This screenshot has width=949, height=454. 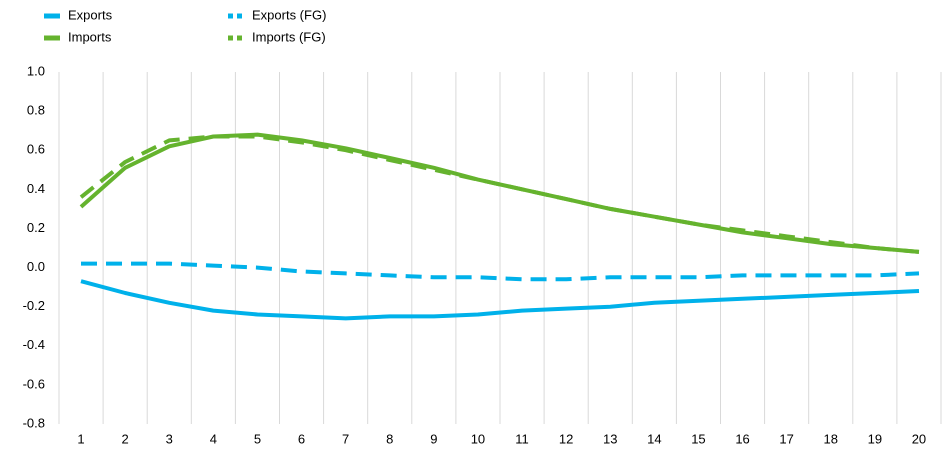 I want to click on x-tick-label: 14, so click(x=654, y=438).